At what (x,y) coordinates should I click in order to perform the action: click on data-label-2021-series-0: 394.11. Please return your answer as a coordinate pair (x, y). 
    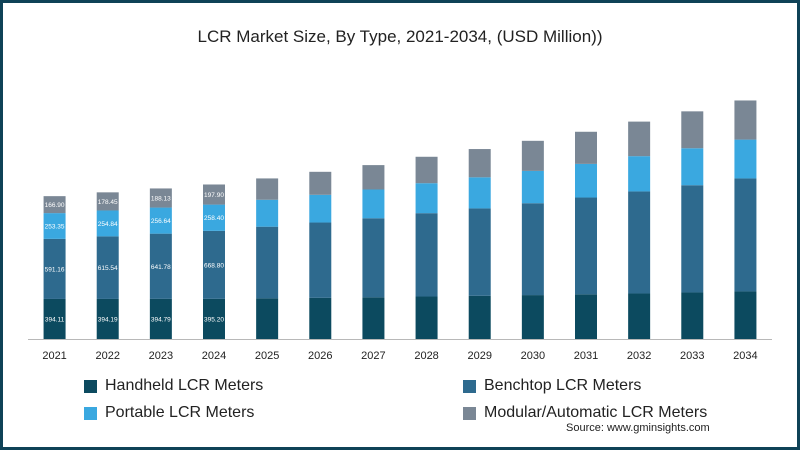
    Looking at the image, I should click on (55, 319).